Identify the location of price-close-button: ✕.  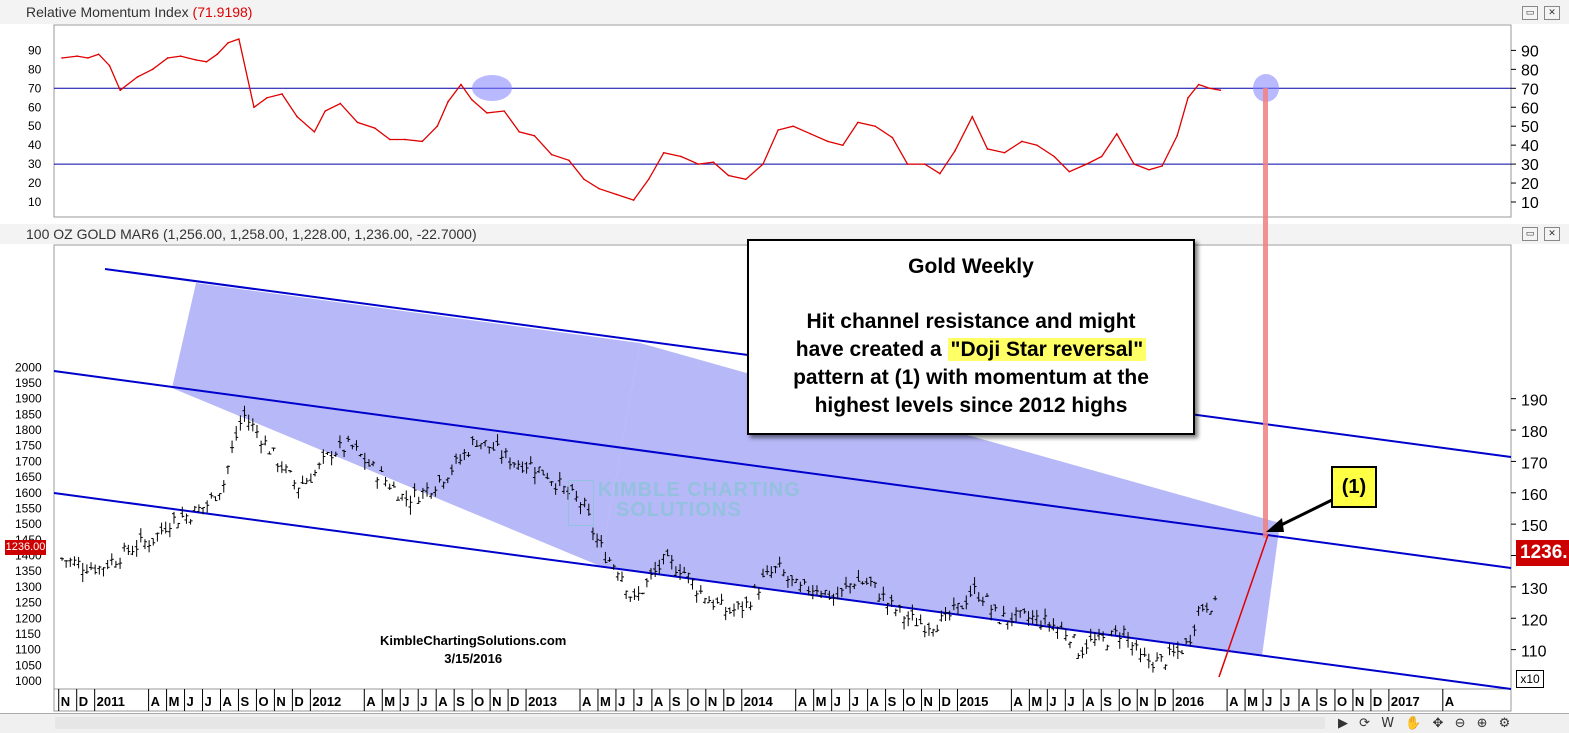
(1552, 234).